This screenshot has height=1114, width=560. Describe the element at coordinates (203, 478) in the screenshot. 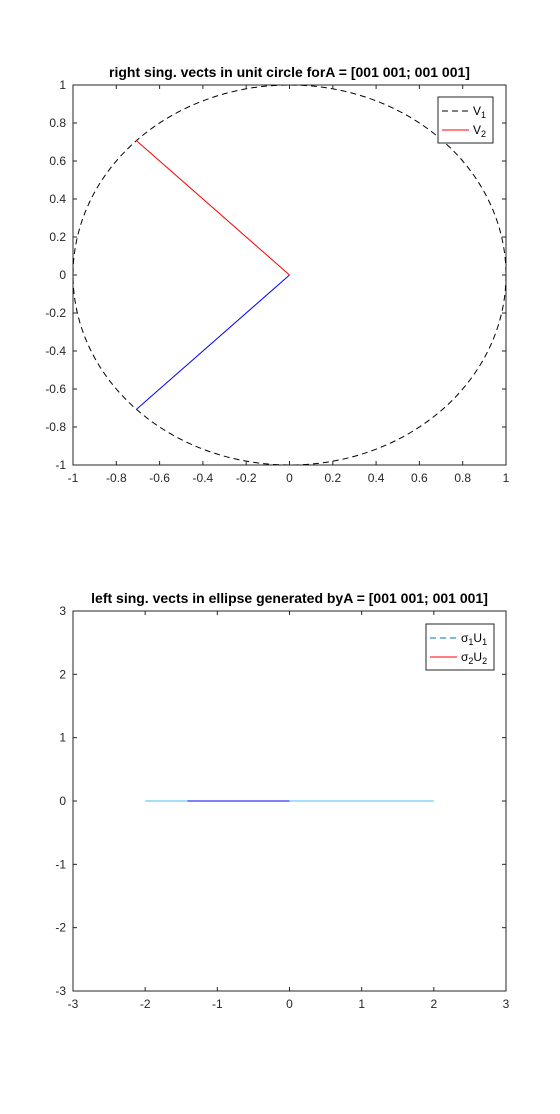

I see `x-tick-label: -0.4` at that location.